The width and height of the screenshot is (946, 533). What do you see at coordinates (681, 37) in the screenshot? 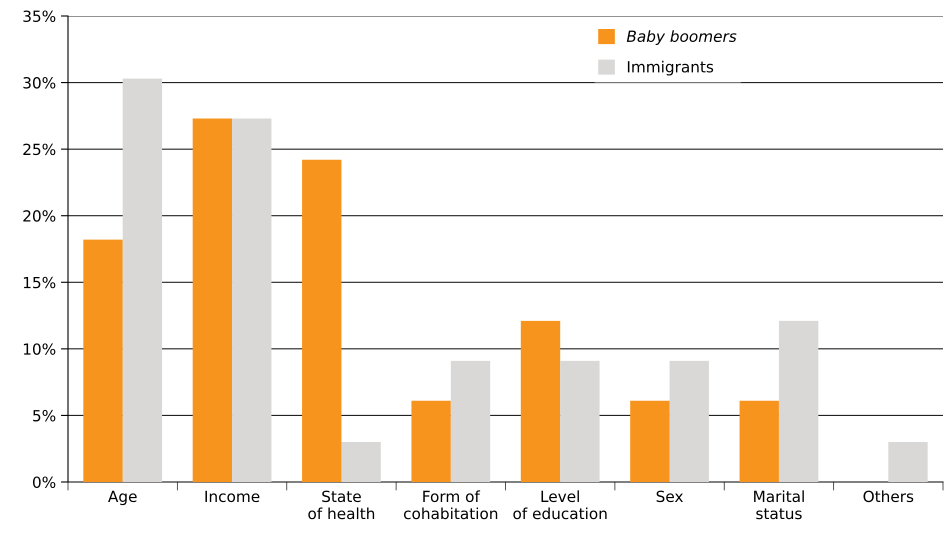
I see `legend-label: Baby boomers` at bounding box center [681, 37].